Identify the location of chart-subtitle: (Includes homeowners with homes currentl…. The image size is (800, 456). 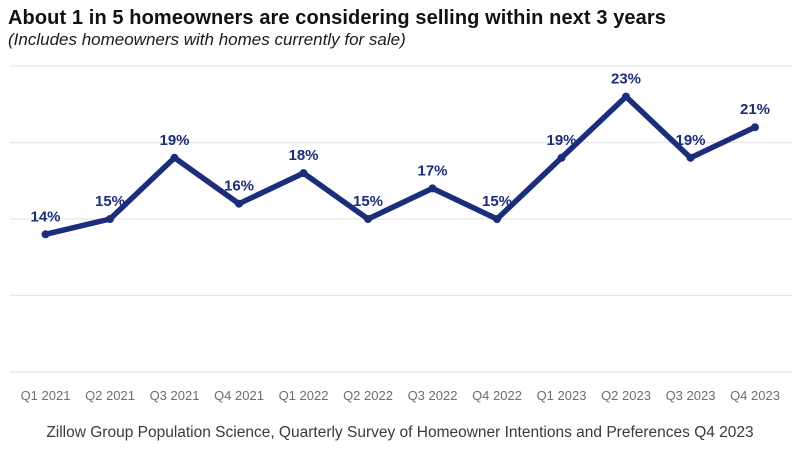
(207, 39).